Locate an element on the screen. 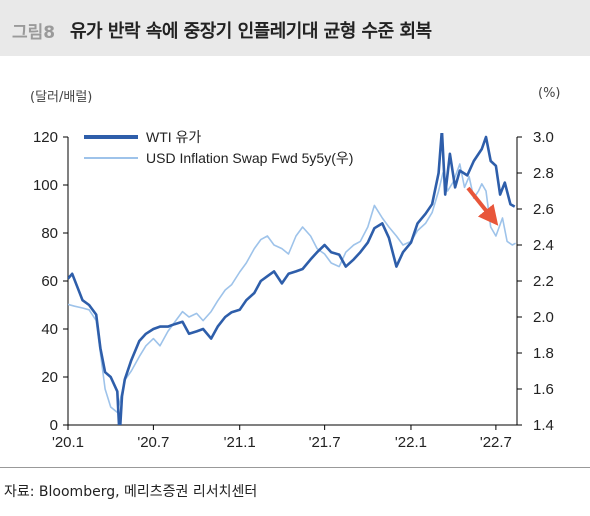  right-tick-label: 2.8 is located at coordinates (543, 173).